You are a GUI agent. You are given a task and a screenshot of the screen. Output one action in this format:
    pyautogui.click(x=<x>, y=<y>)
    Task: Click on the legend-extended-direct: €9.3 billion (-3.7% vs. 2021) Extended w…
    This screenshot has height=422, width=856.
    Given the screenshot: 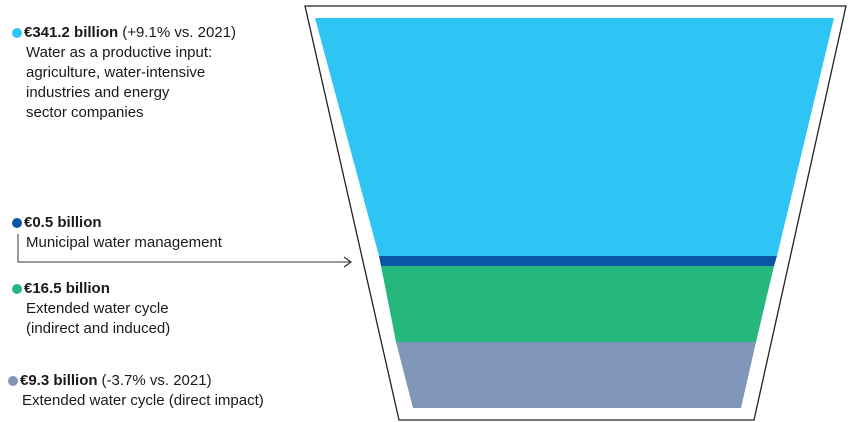 What is the action you would take?
    pyautogui.click(x=136, y=391)
    